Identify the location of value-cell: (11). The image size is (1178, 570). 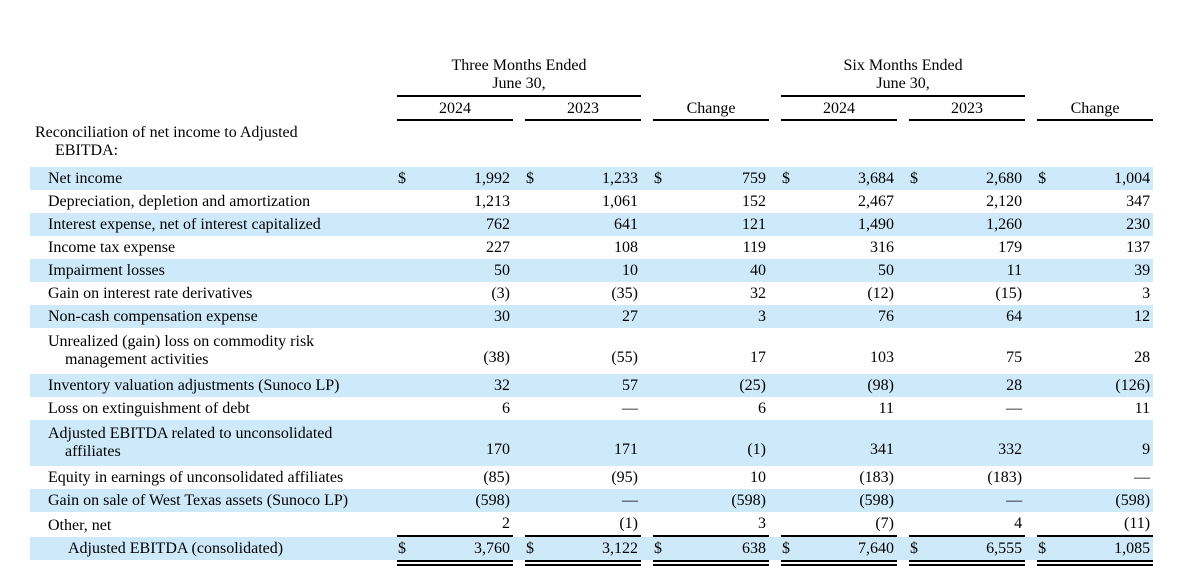
(1106, 524).